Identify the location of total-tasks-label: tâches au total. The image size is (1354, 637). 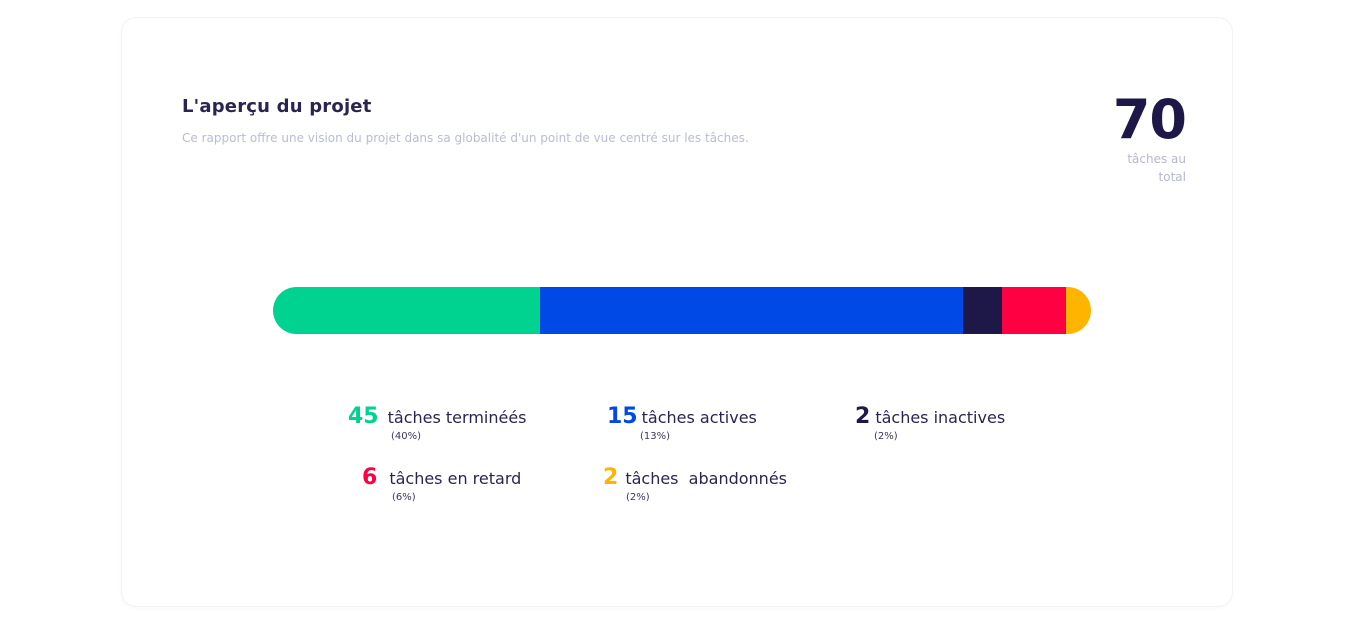
(1156, 168).